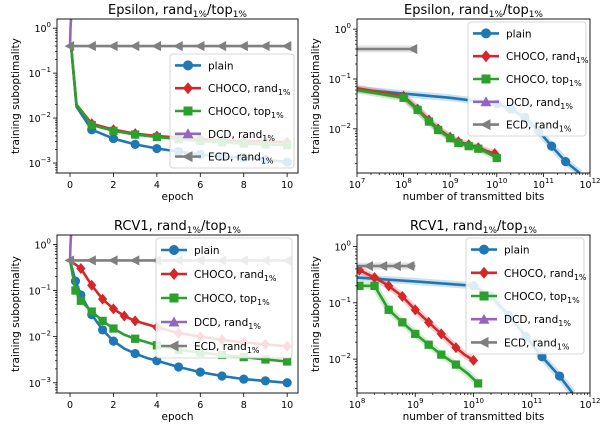 The image size is (602, 428). I want to click on x-tick-label: 10, so click(287, 405).